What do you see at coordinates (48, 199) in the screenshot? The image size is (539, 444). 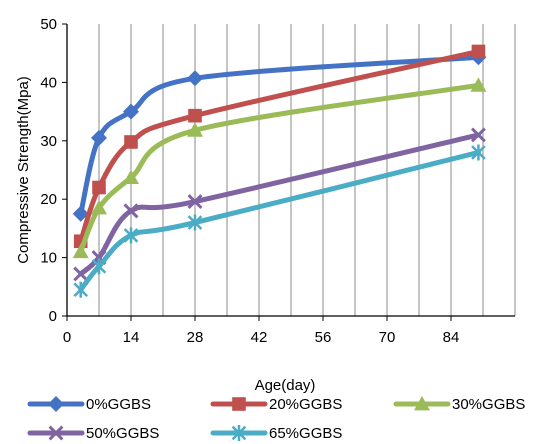 I see `y-tick-label: 20` at bounding box center [48, 199].